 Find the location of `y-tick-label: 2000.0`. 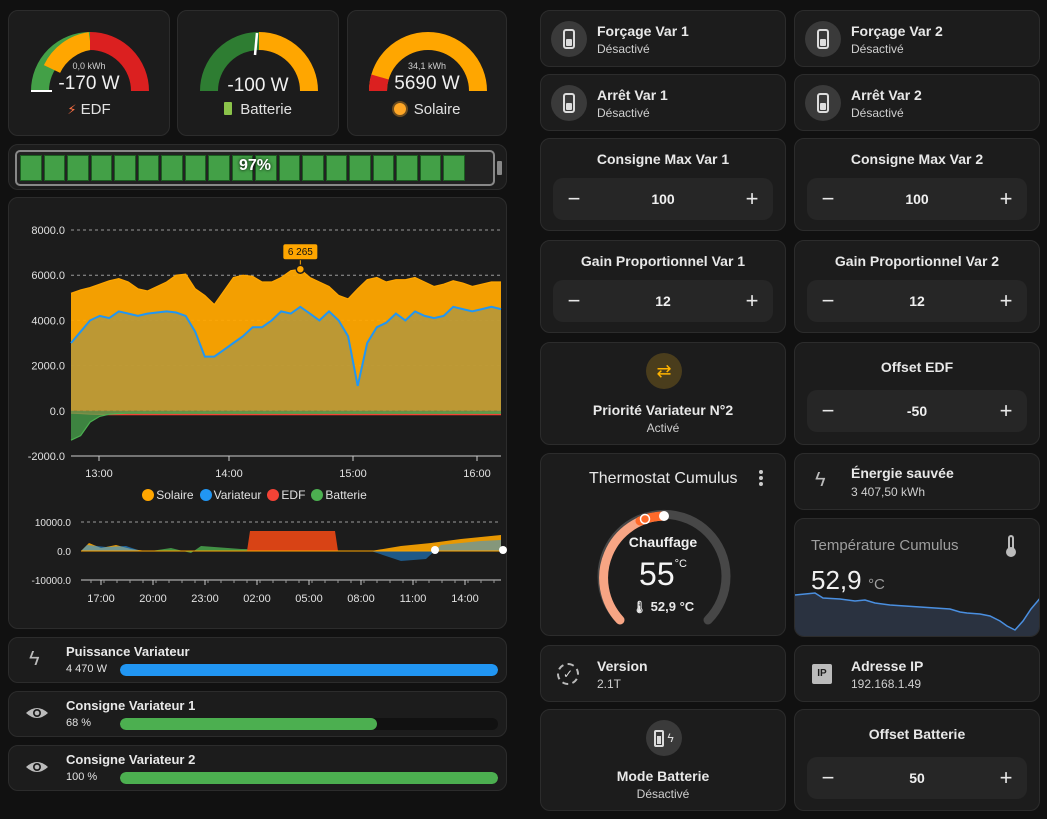

y-tick-label: 2000.0 is located at coordinates (48, 367).